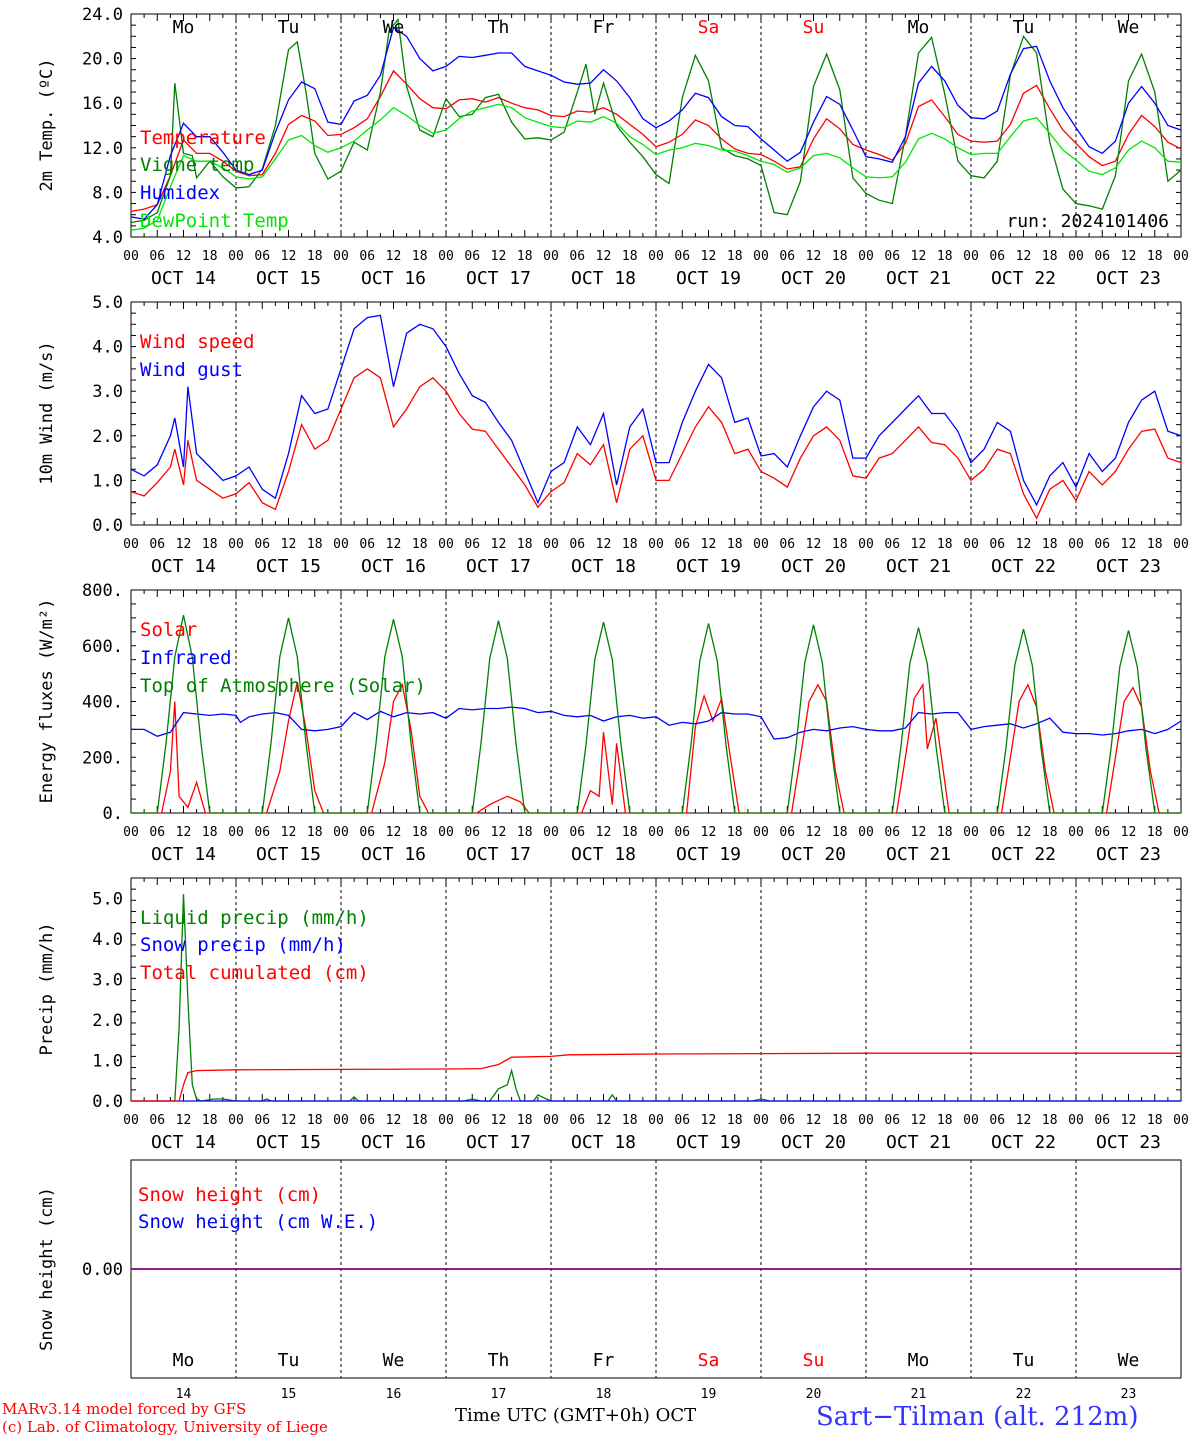 The height and width of the screenshot is (1440, 1194). I want to click on legend-entry: Vigne temp, so click(197, 165).